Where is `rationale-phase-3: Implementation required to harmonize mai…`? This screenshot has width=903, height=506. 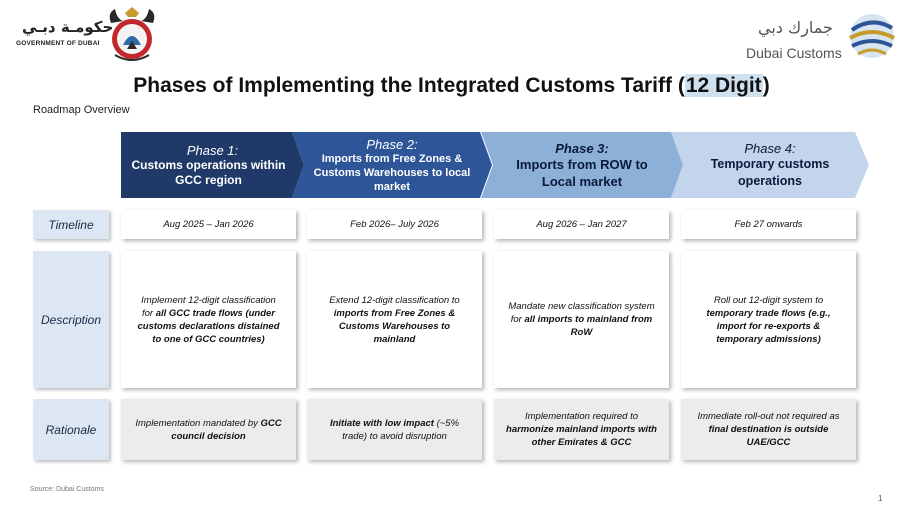
rationale-phase-3: Implementation required to harmonize mai… is located at coordinates (581, 429).